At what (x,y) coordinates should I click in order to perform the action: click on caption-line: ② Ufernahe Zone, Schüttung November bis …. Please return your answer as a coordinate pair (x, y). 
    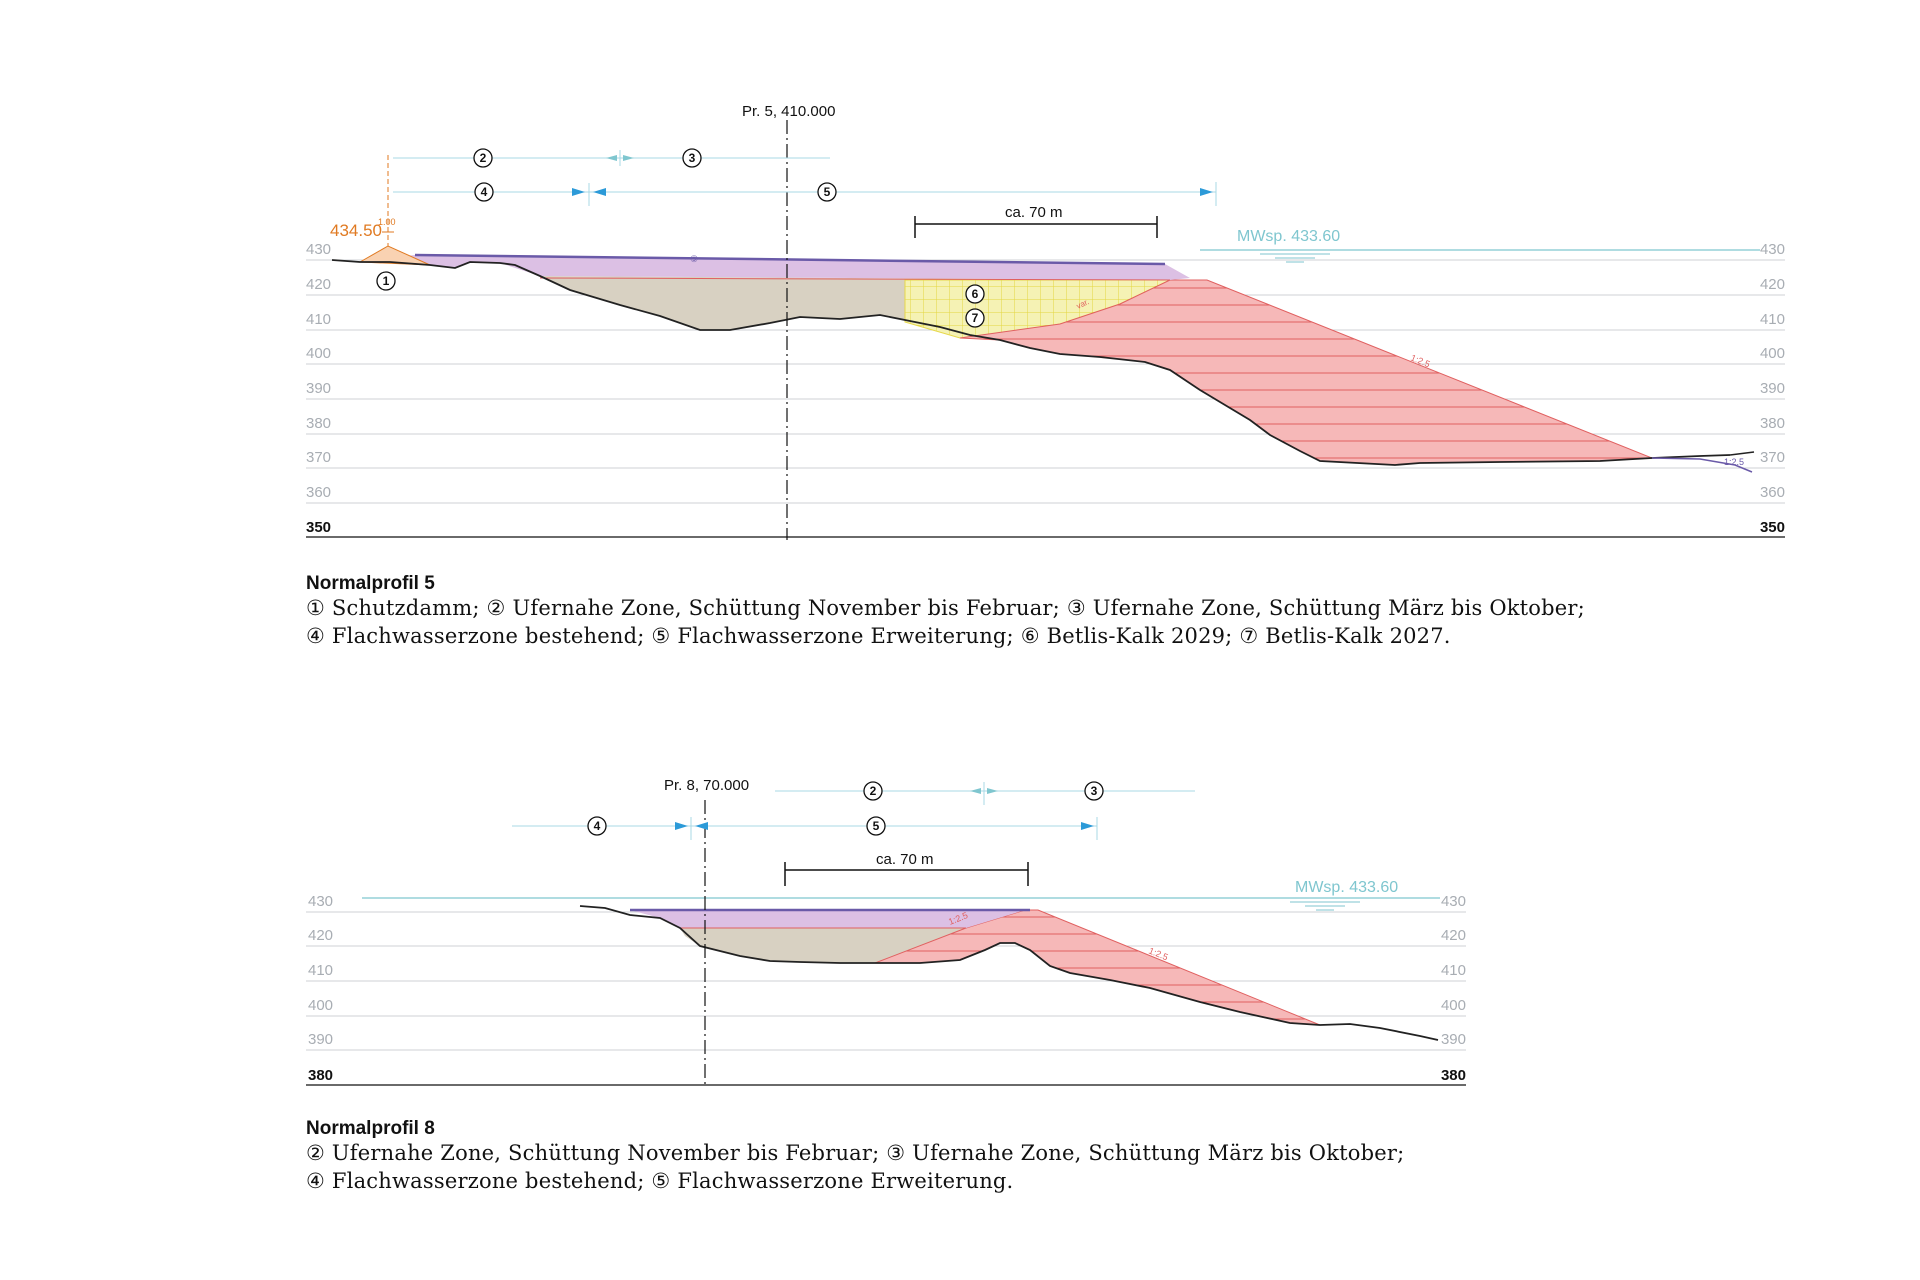
    Looking at the image, I should click on (855, 1153).